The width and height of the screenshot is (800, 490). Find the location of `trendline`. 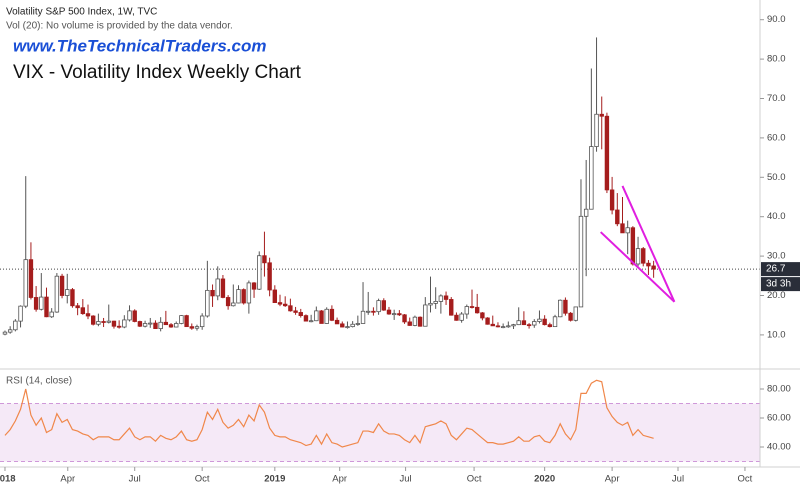

trendline is located at coordinates (638, 267).